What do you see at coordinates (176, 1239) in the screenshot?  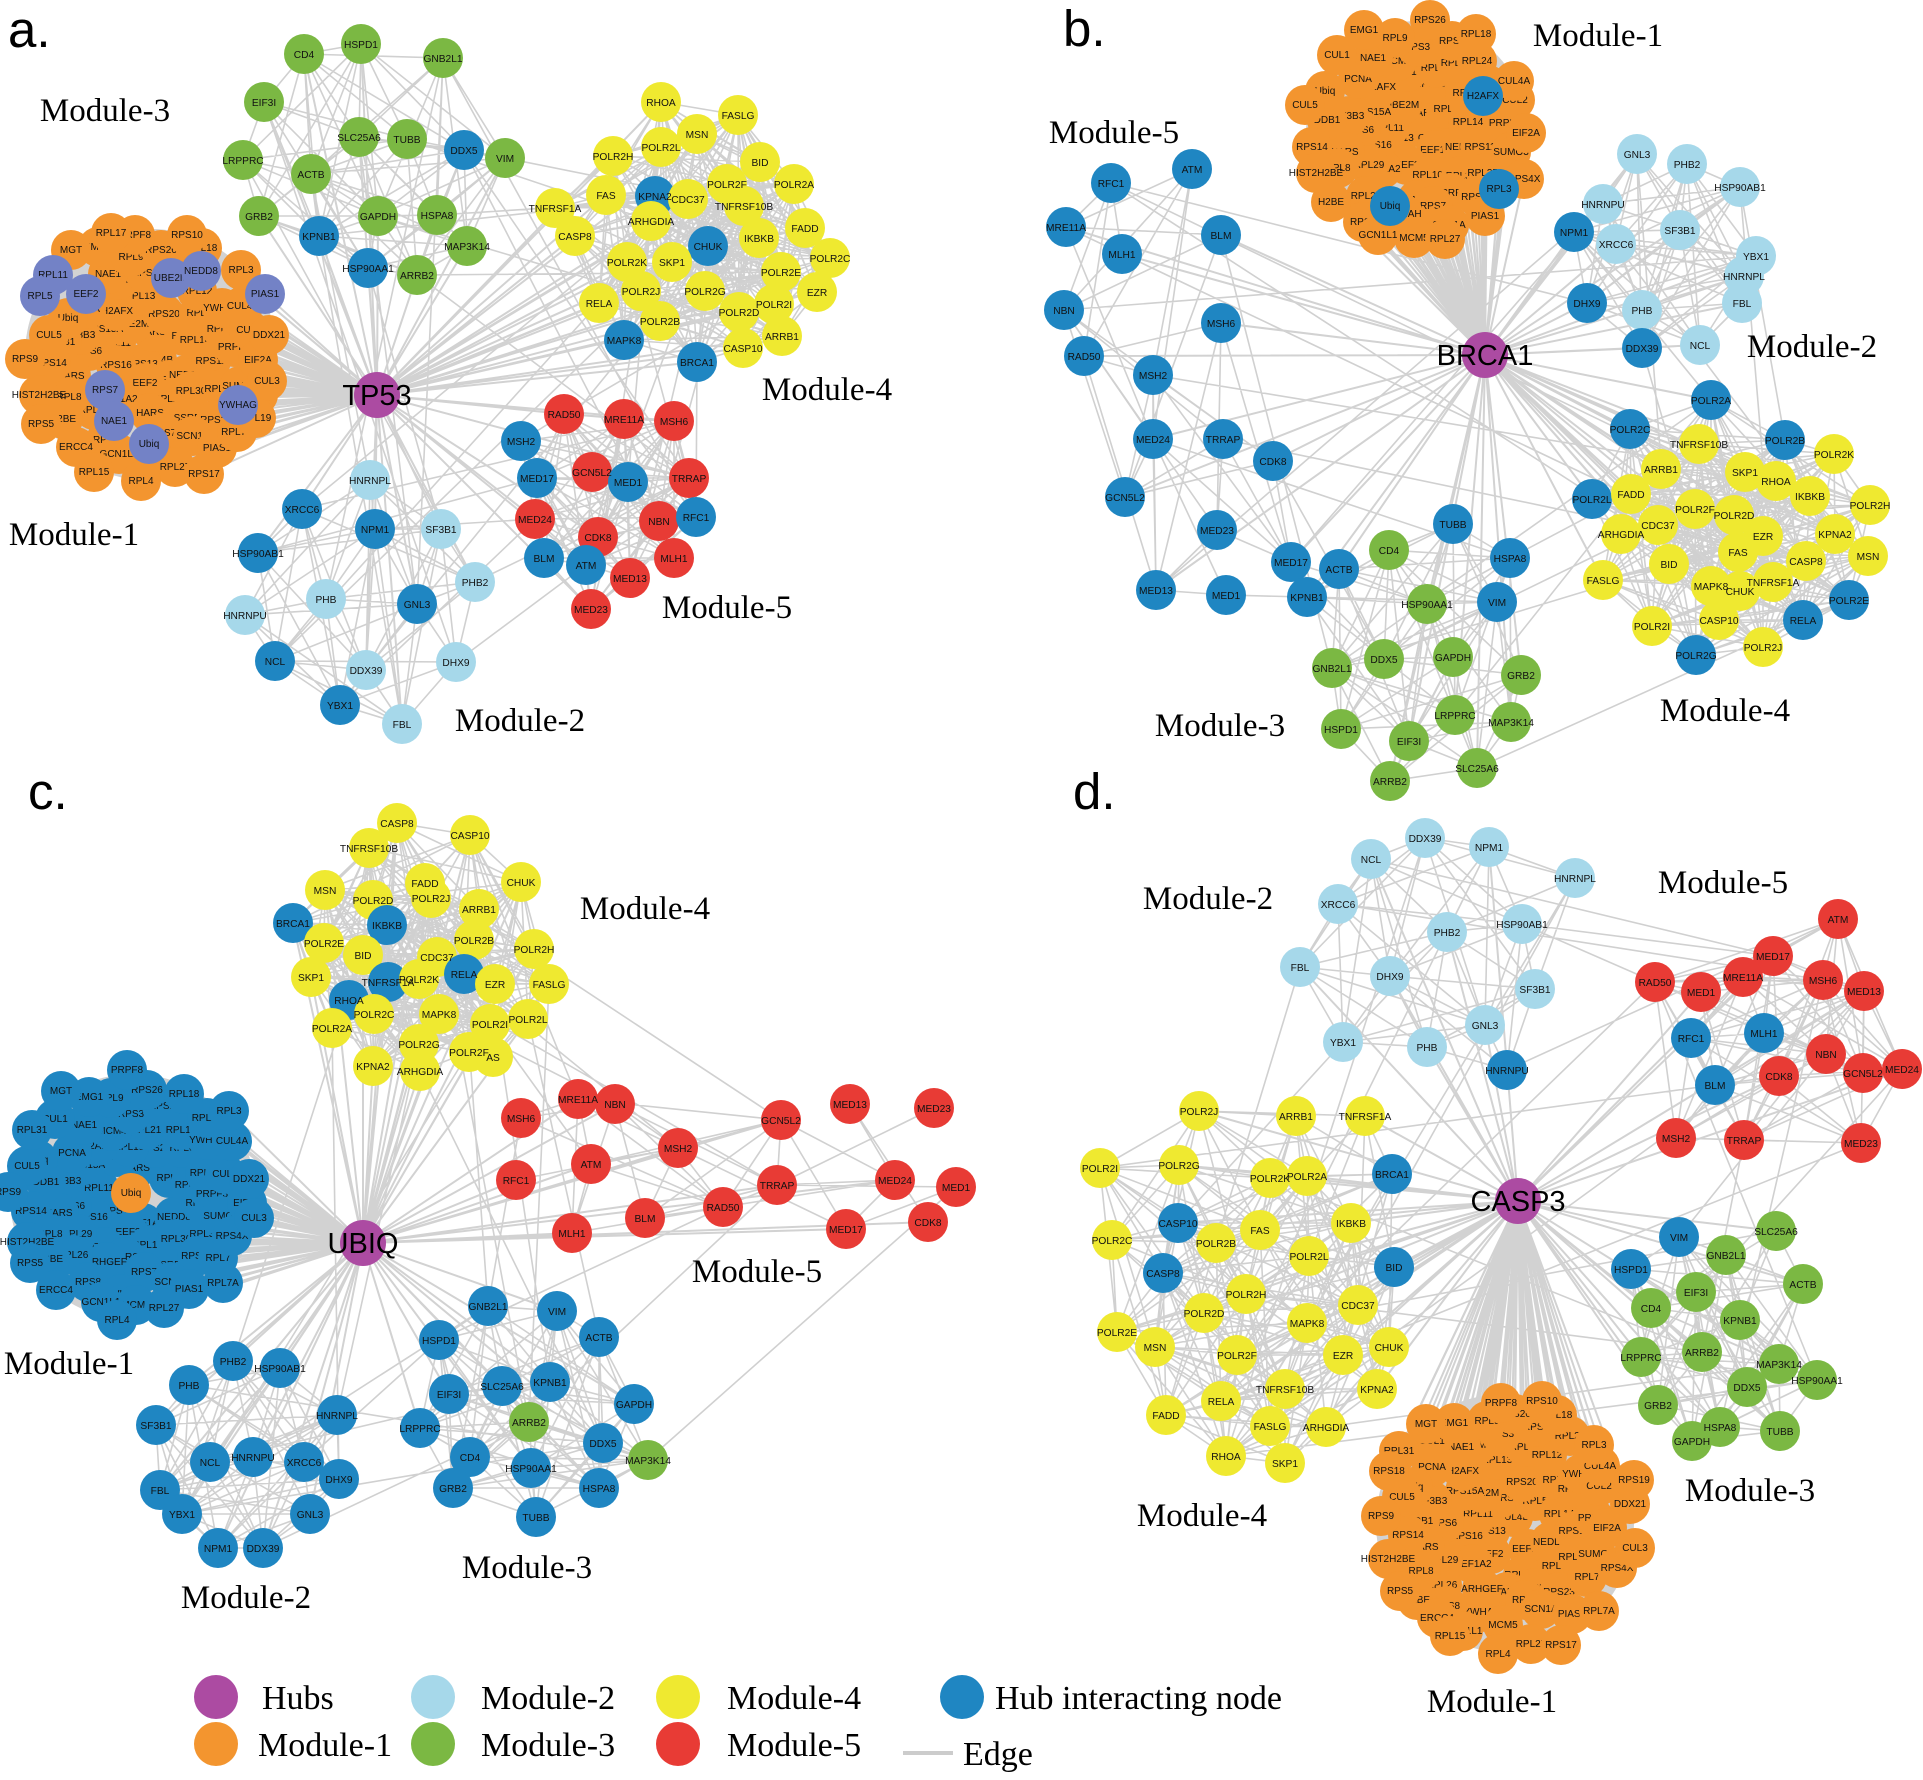 I see `svg-text: RPL30` at bounding box center [176, 1239].